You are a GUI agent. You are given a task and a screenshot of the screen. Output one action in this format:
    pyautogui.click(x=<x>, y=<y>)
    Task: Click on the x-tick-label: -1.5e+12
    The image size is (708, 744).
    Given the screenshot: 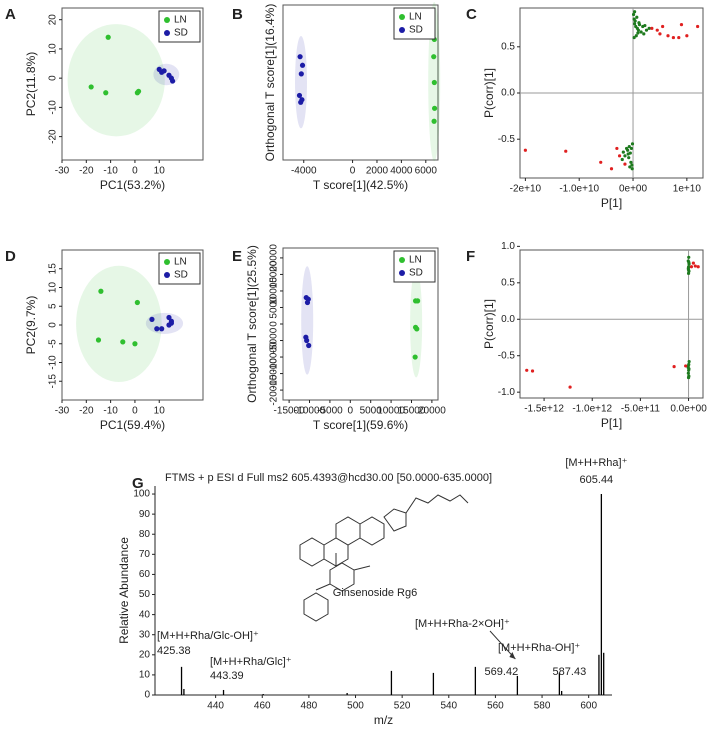 What is the action you would take?
    pyautogui.click(x=544, y=409)
    